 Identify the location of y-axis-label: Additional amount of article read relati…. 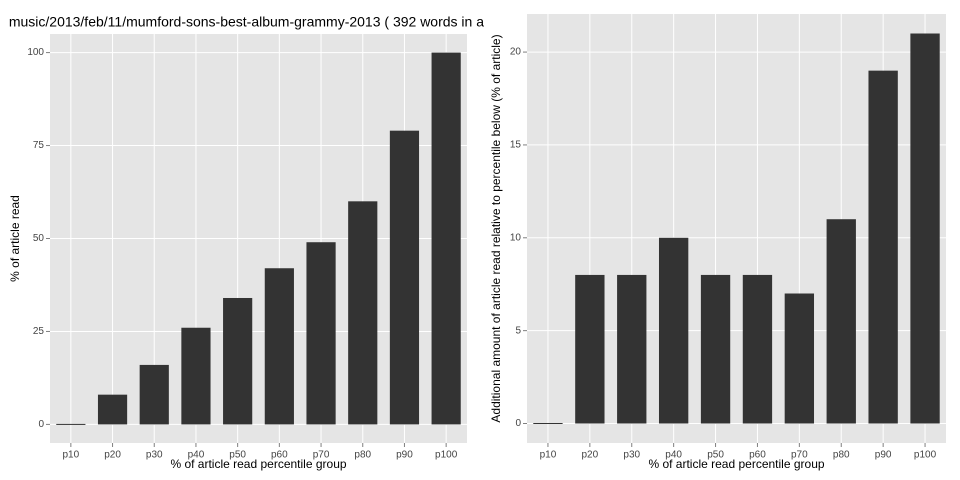
(496, 228).